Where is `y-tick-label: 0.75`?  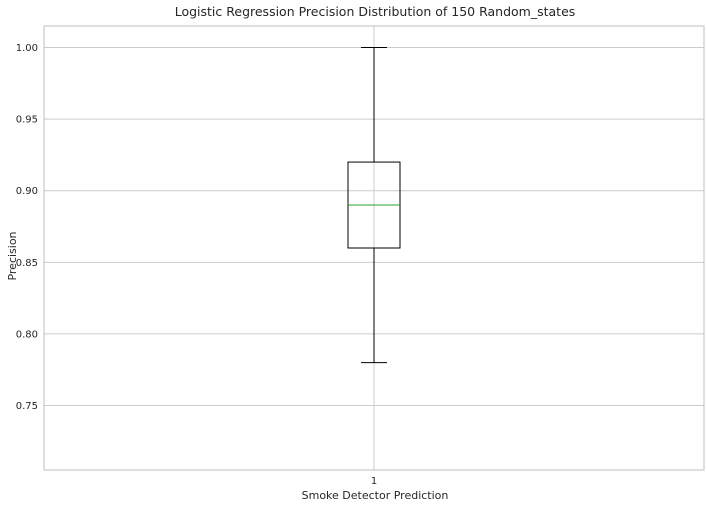
y-tick-label: 0.75 is located at coordinates (27, 406).